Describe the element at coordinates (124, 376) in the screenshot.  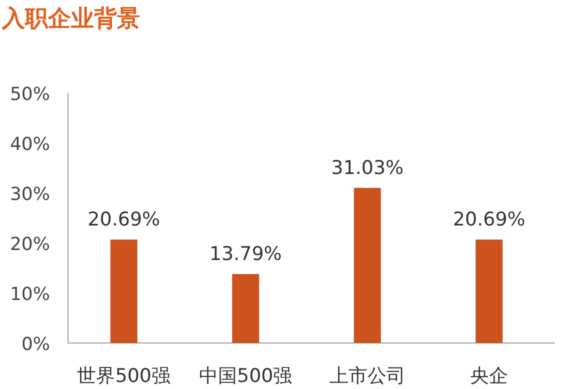
I see `x-tick-label: 世界500强` at that location.